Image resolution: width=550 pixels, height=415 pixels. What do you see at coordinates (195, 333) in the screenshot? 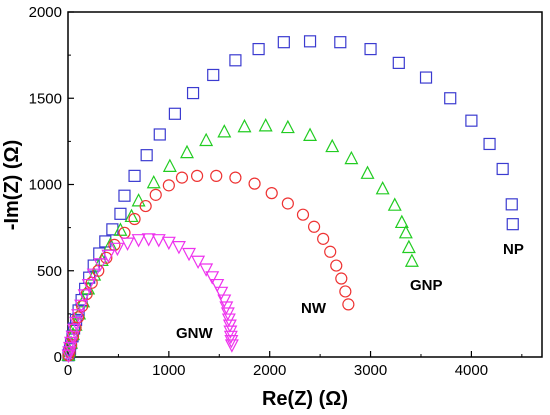
I see `series-label-gnw: GNW` at bounding box center [195, 333].